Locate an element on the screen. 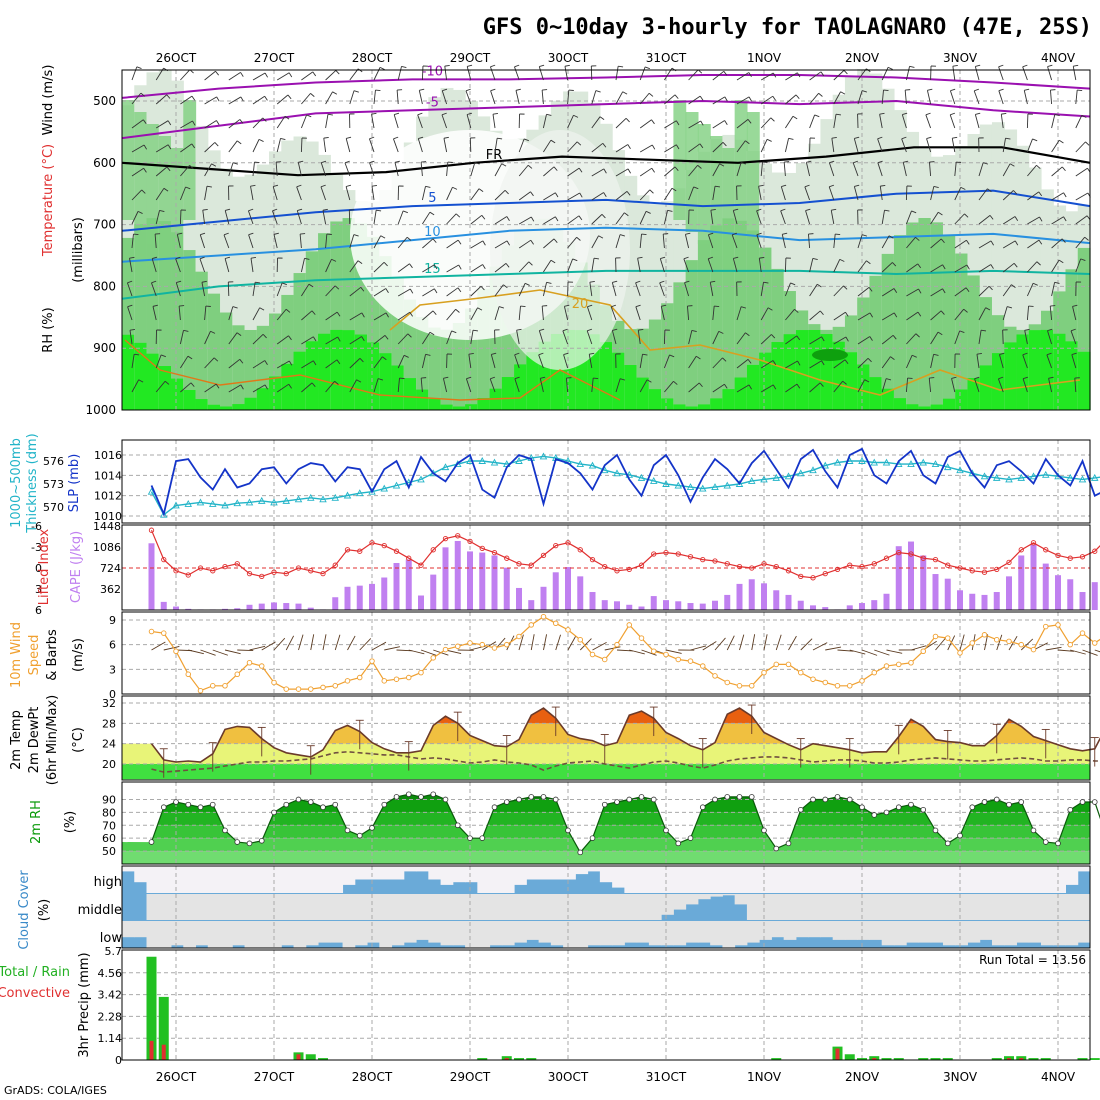 This screenshot has width=1100, height=1100. rh-strip-upper is located at coordinates (729, 208).